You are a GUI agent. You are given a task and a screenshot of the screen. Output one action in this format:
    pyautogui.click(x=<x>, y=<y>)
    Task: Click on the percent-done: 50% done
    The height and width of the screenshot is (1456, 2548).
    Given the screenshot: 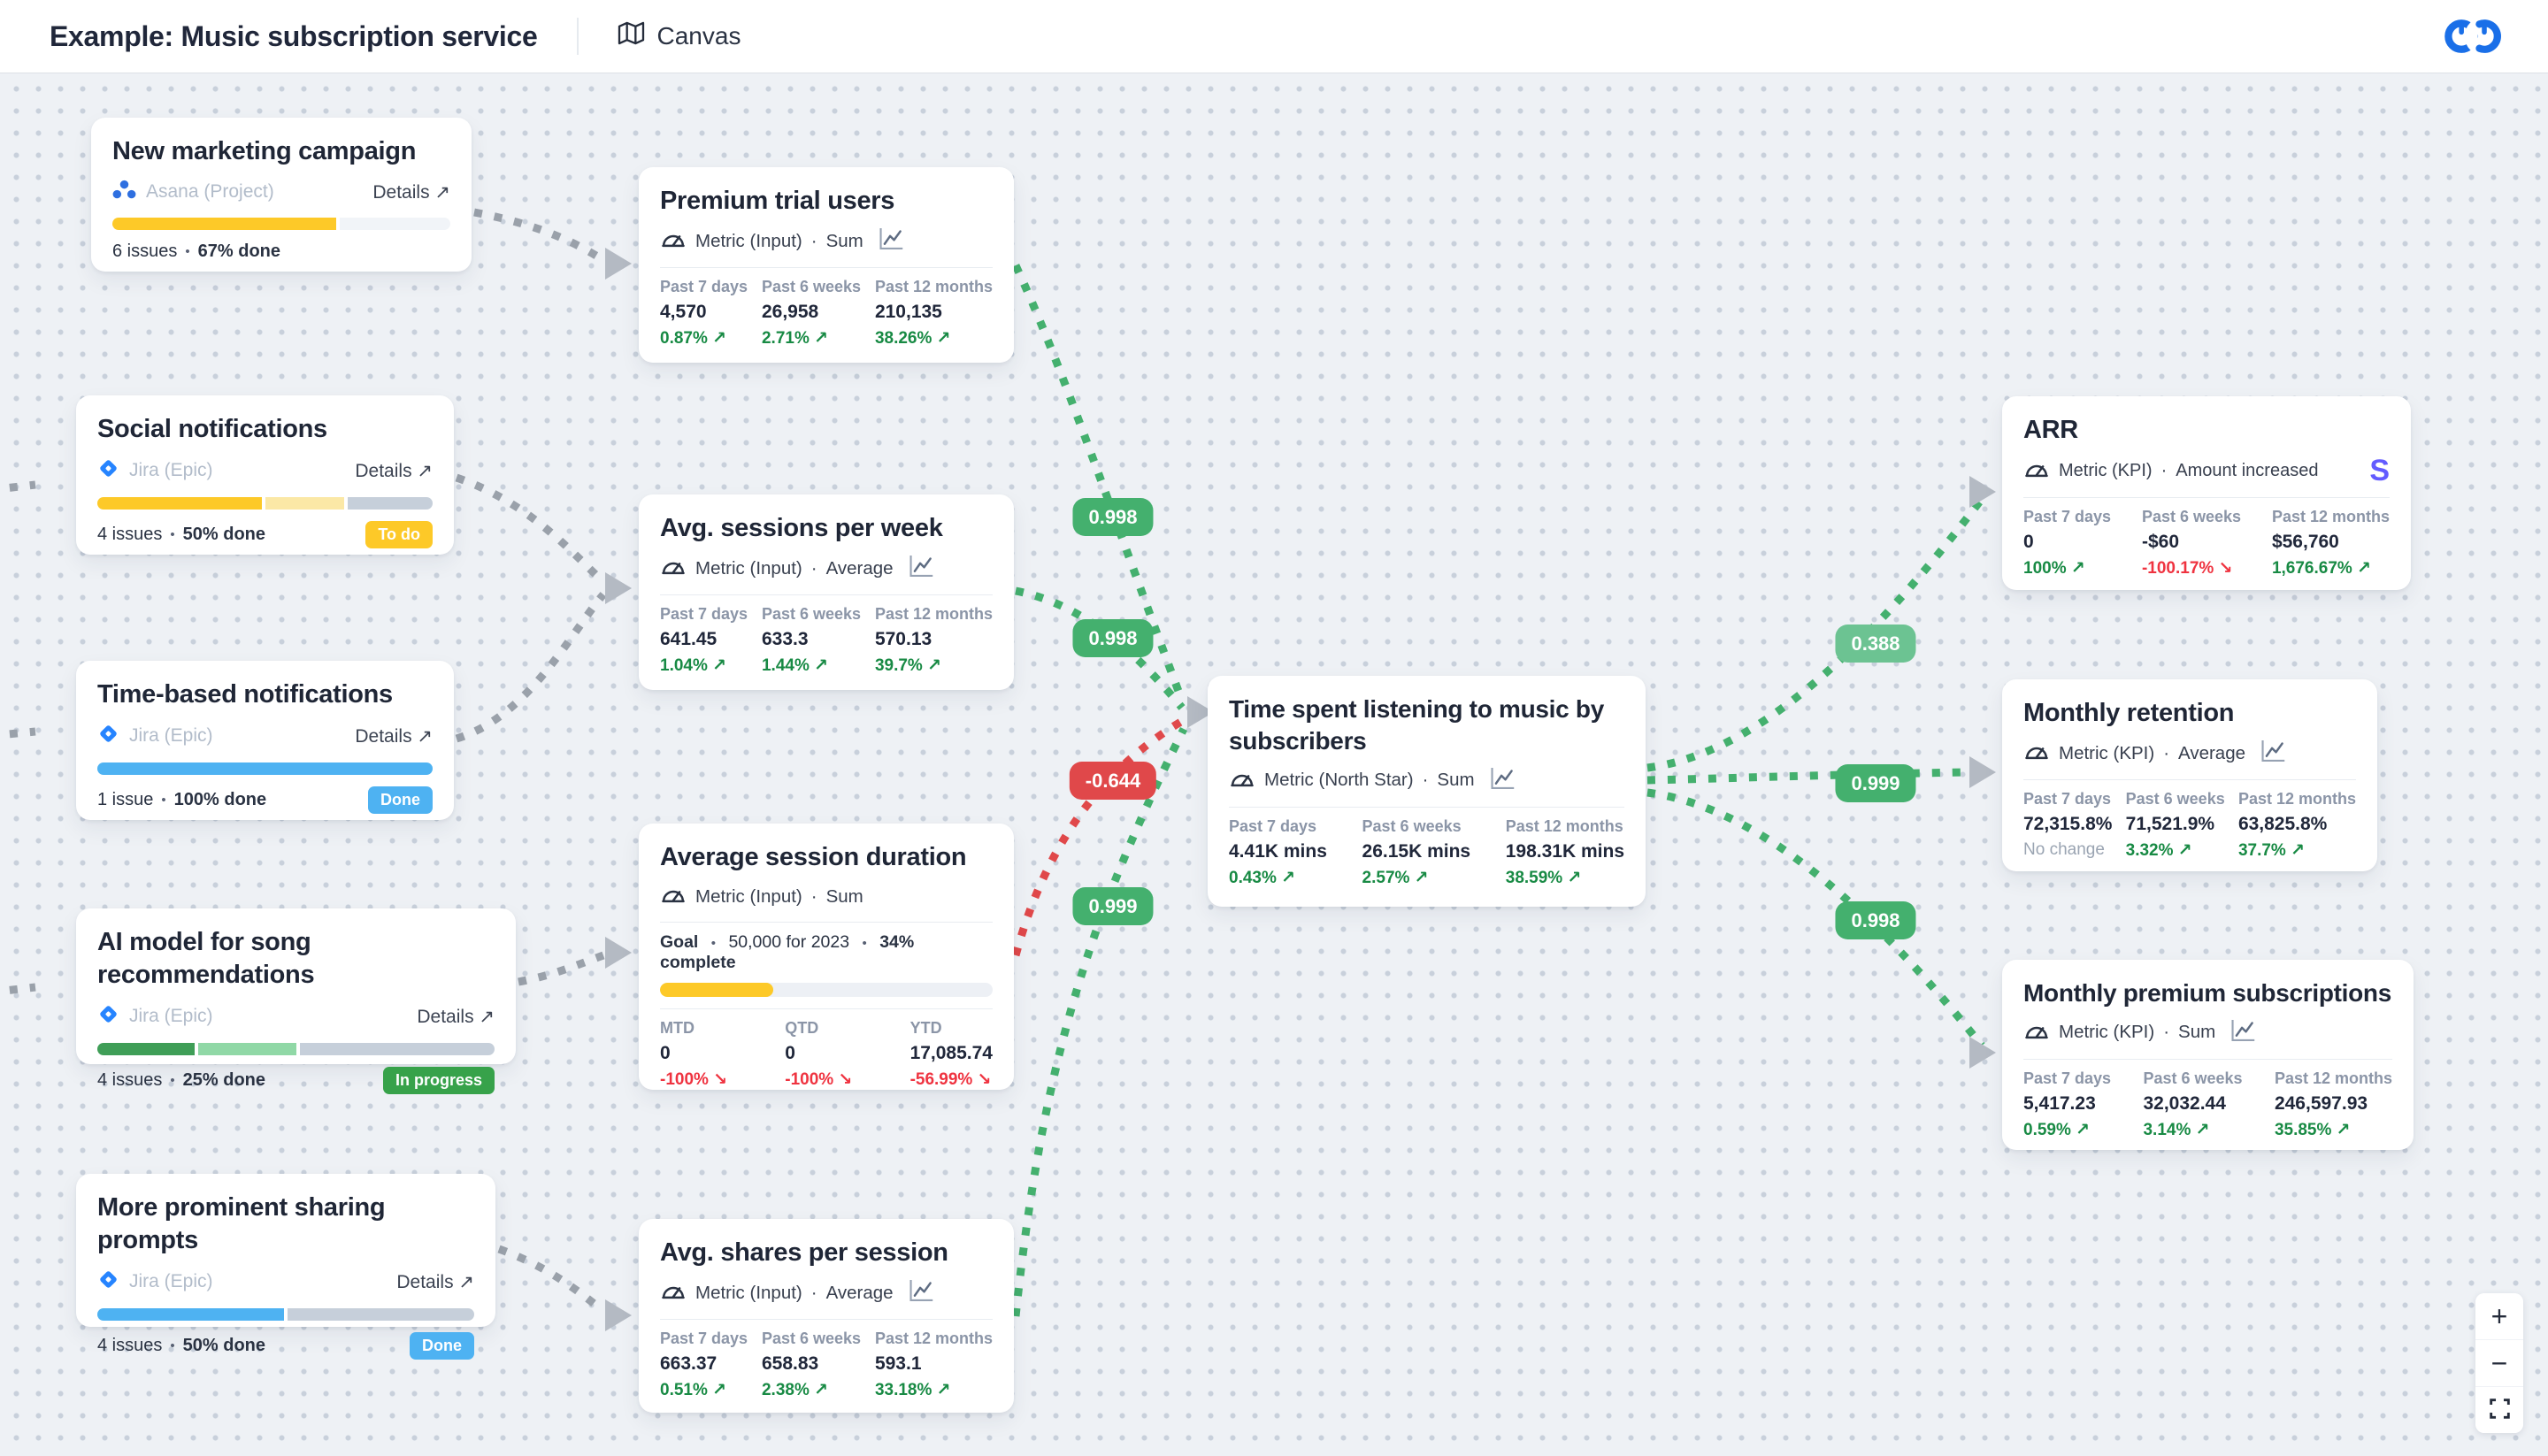 What is the action you would take?
    pyautogui.click(x=223, y=1346)
    